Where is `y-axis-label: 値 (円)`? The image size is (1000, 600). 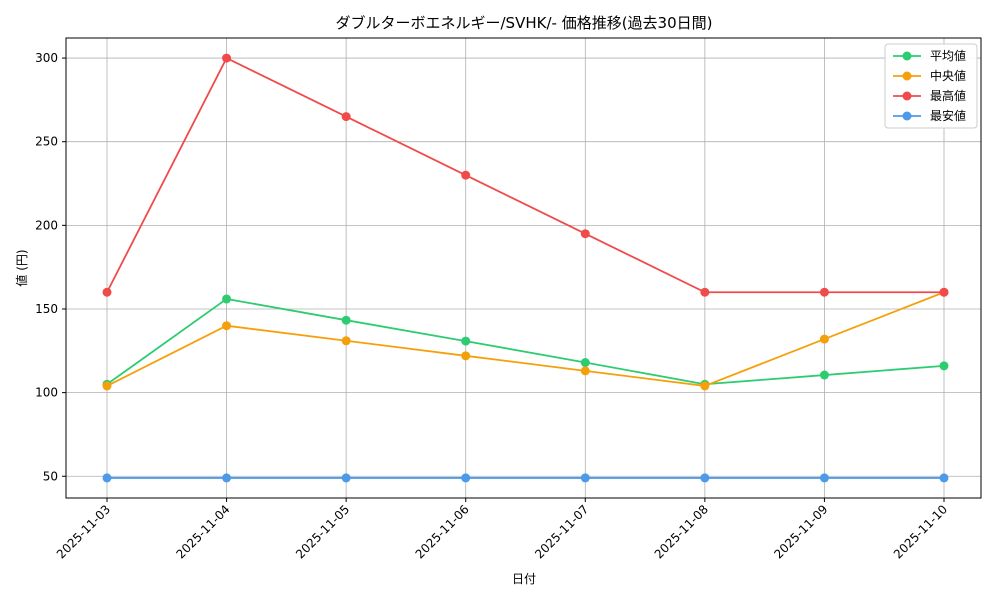 y-axis-label: 値 (円) is located at coordinates (21, 267).